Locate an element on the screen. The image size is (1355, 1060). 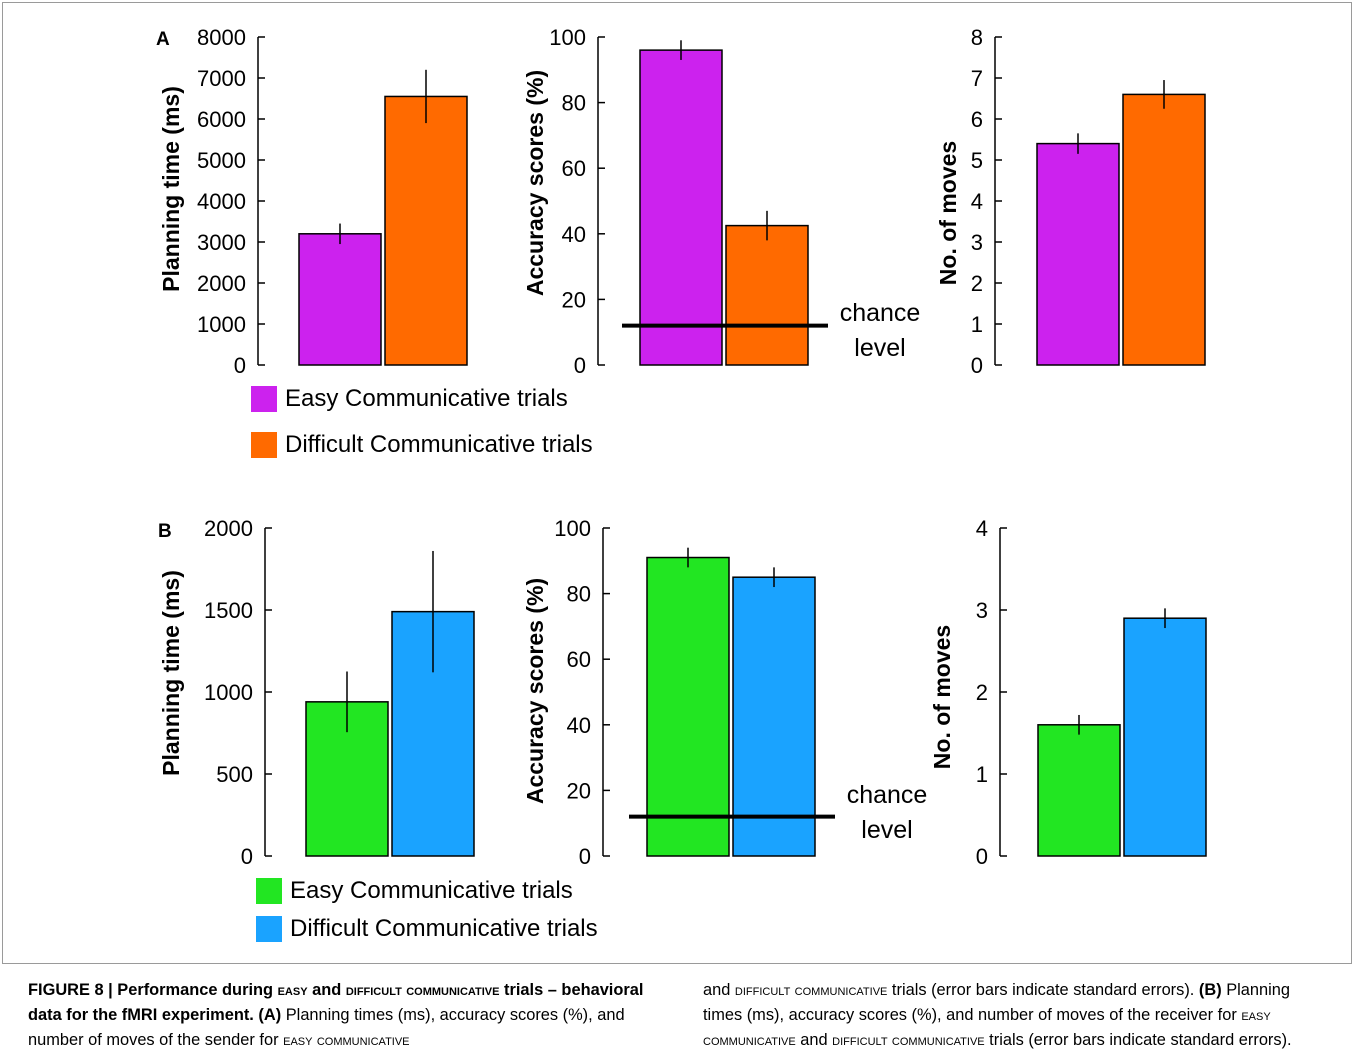
y-tick-label: 4000 is located at coordinates (221, 201).